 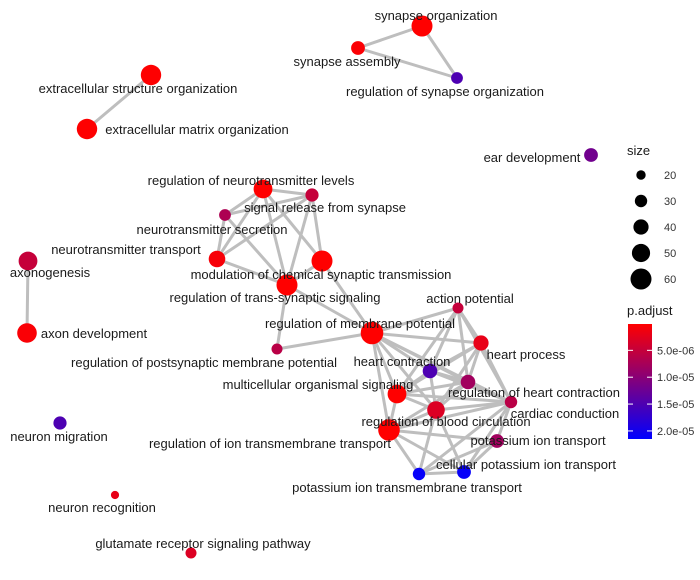 I want to click on node-label-synapse-organization: synapse organization, so click(x=436, y=15).